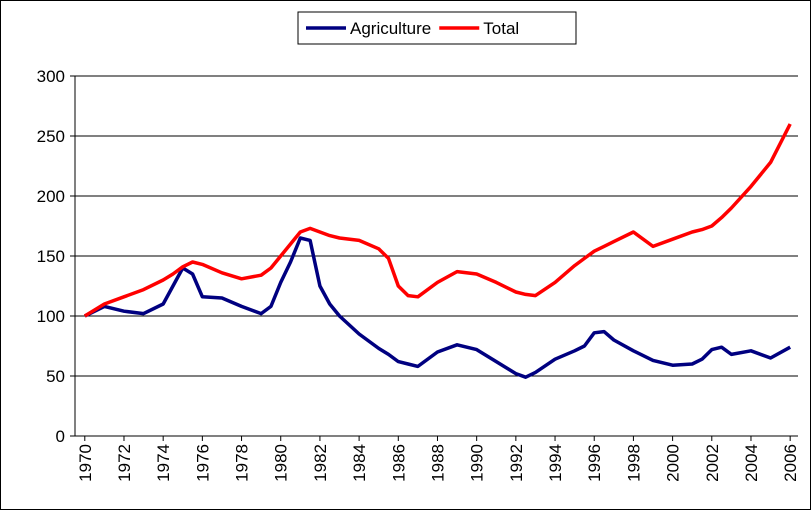  What do you see at coordinates (712, 463) in the screenshot?
I see `x-tick-label: 2002` at bounding box center [712, 463].